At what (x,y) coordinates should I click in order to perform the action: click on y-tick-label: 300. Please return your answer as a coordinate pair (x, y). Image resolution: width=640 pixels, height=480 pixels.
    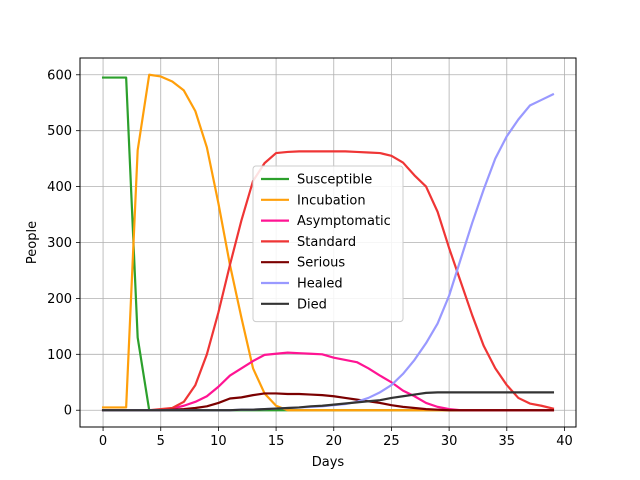
    Looking at the image, I should click on (59, 243).